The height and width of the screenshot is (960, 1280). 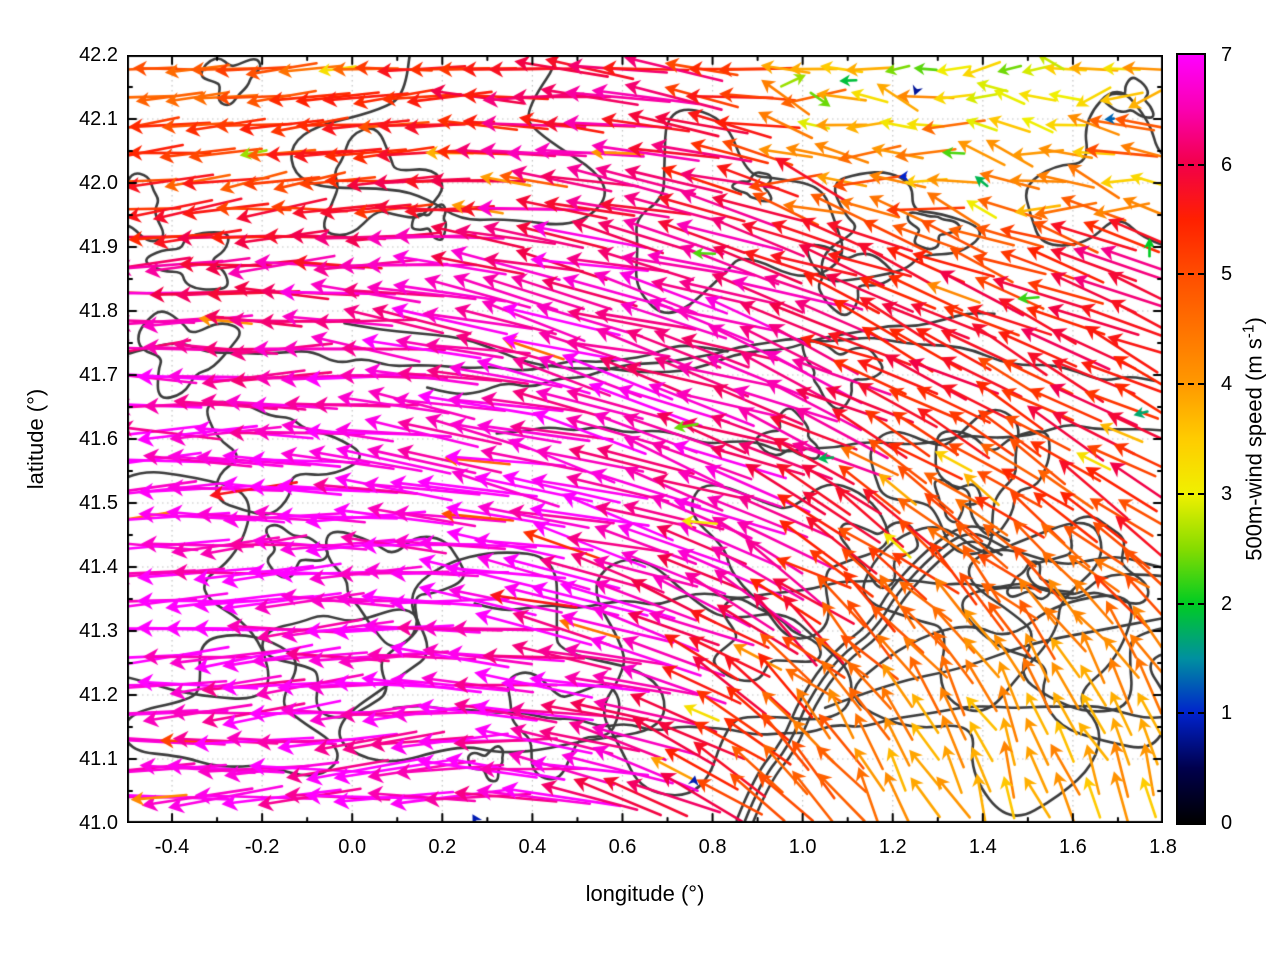 What do you see at coordinates (98, 375) in the screenshot?
I see `y-tick-label: 41.7` at bounding box center [98, 375].